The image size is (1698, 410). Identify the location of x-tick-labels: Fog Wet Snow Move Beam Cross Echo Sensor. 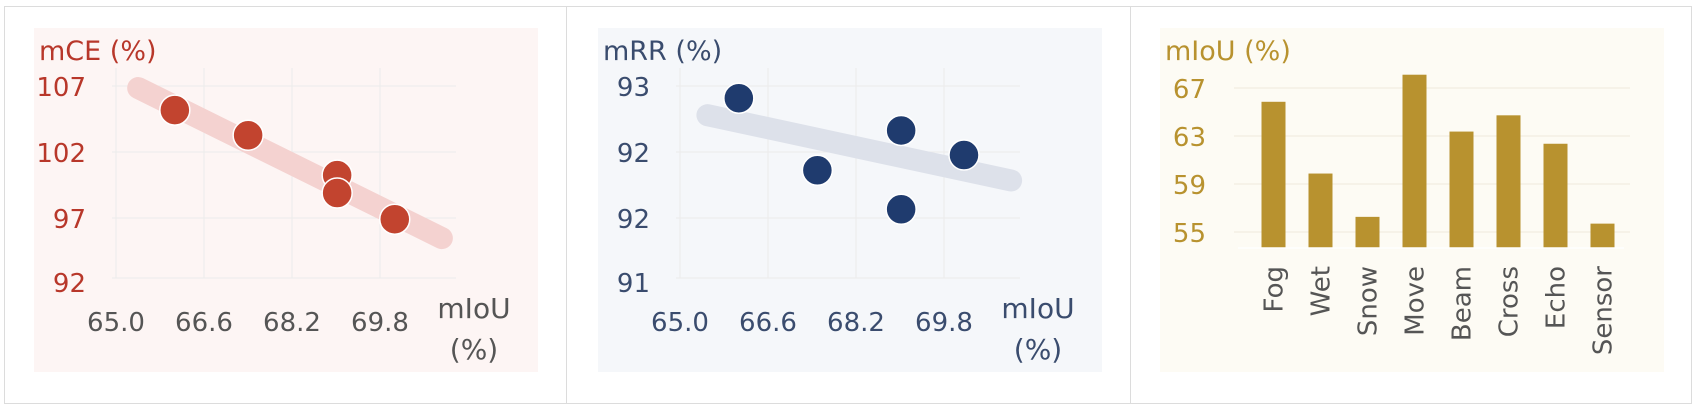
(1439, 310).